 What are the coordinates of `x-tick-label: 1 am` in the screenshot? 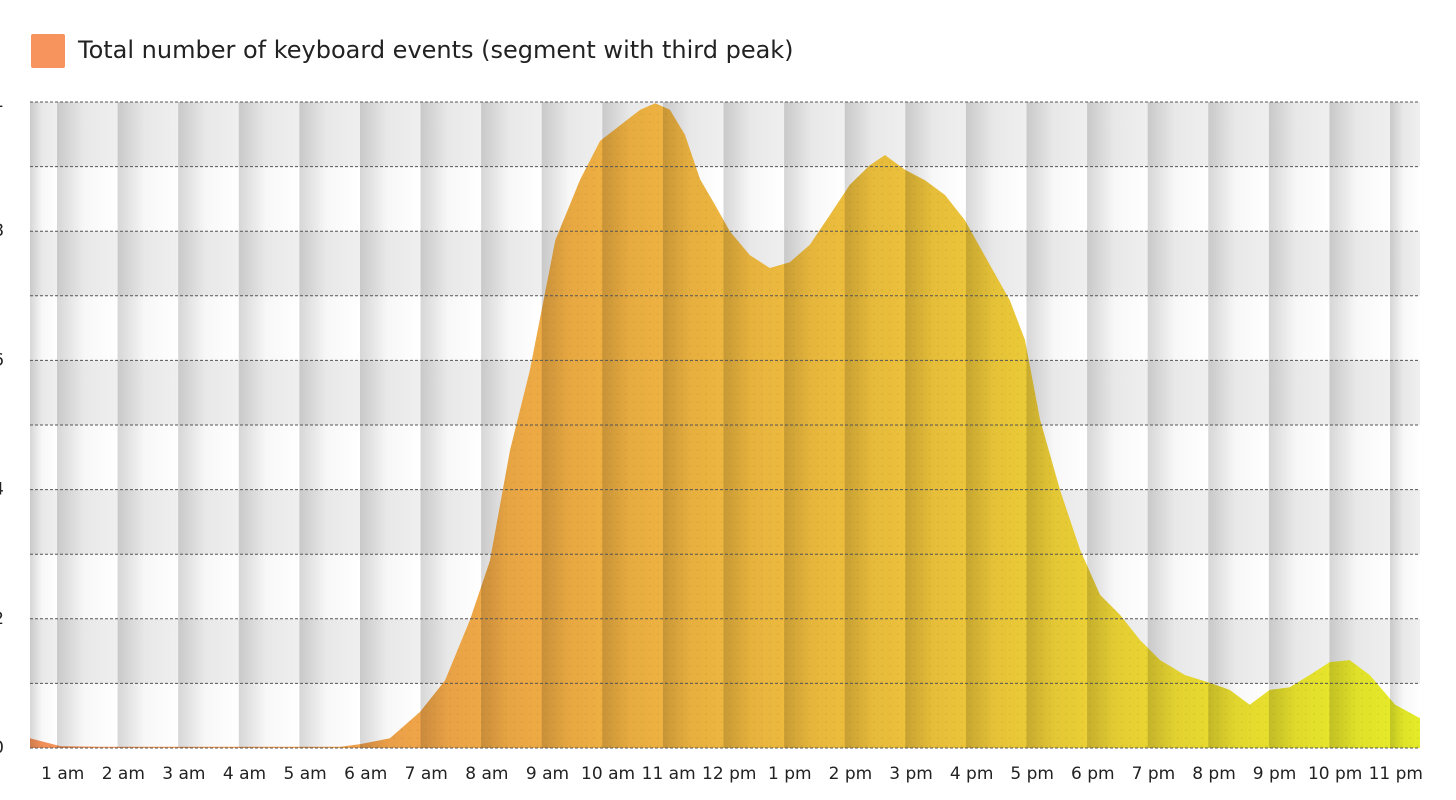 It's located at (62, 774).